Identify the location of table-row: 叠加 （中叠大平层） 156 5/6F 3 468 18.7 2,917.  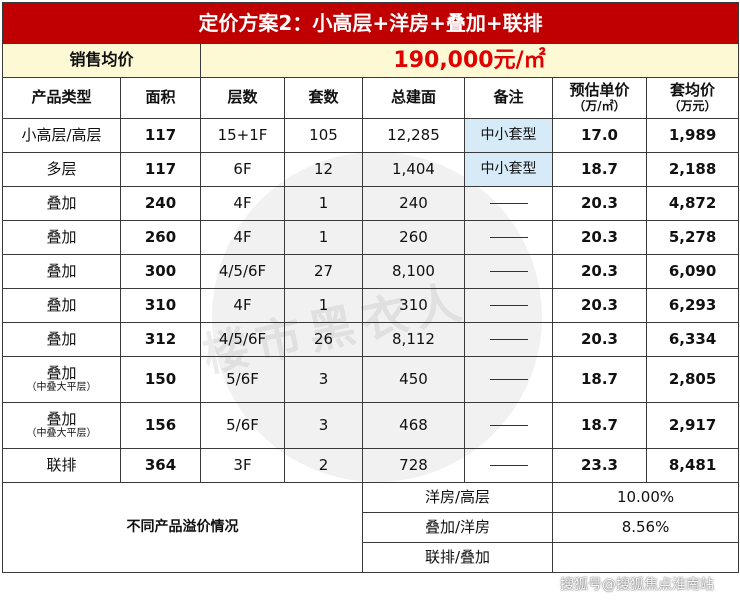
(371, 425).